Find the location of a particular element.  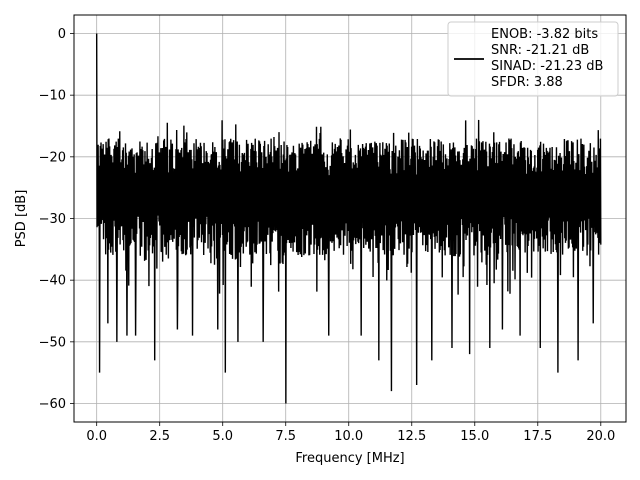

y-tick-label: −40 is located at coordinates (52, 281).